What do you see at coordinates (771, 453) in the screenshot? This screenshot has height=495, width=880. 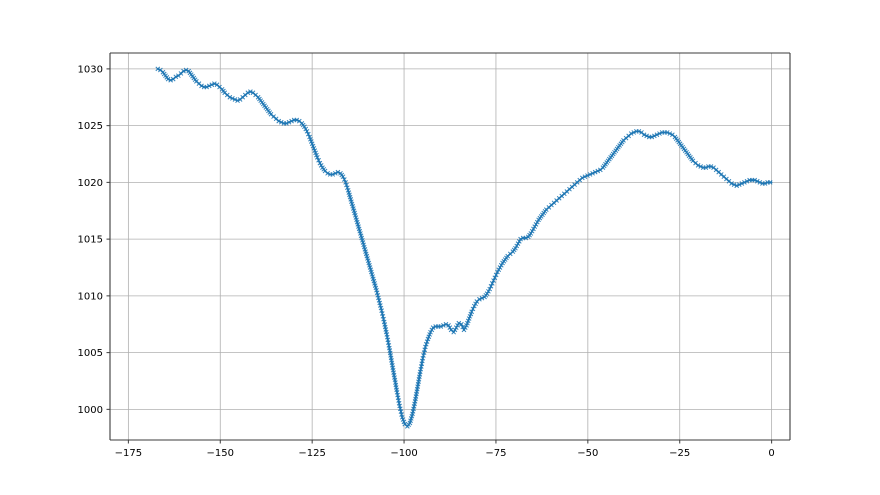 I see `x-tick-label-7: 0` at bounding box center [771, 453].